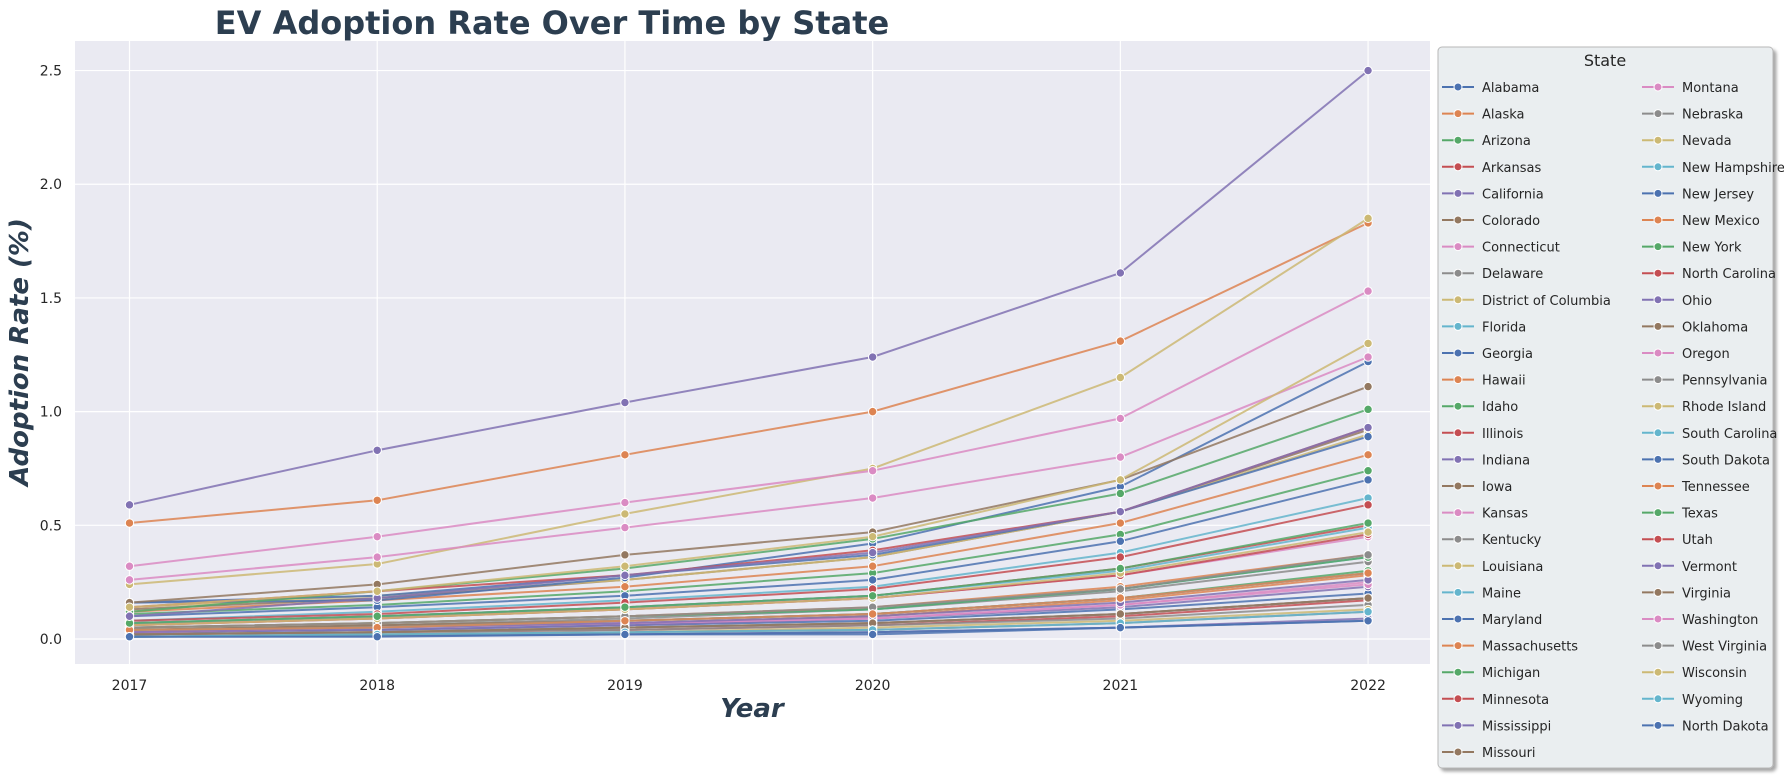  What do you see at coordinates (1511, 673) in the screenshot?
I see `legend-label: Michigan` at bounding box center [1511, 673].